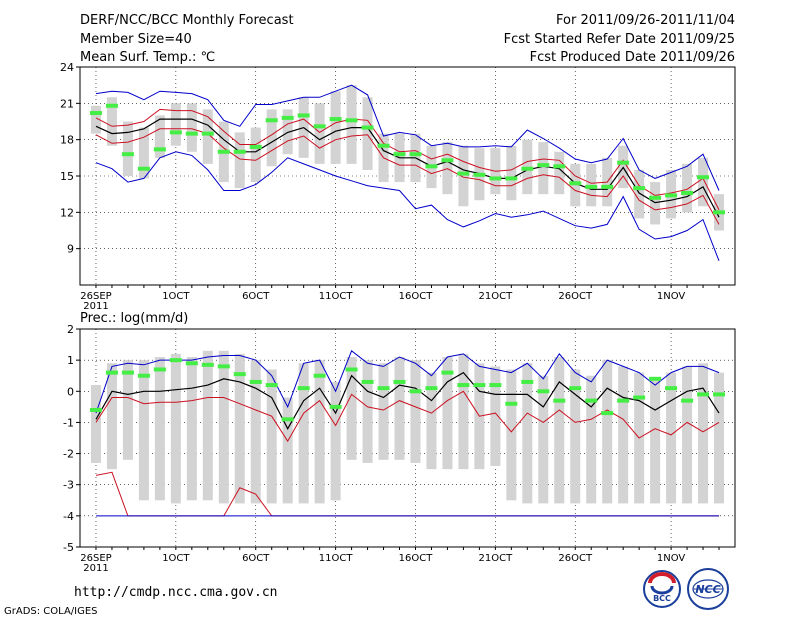 This screenshot has width=800, height=618. Describe the element at coordinates (68, 485) in the screenshot. I see `y-tick-label: -3` at that location.